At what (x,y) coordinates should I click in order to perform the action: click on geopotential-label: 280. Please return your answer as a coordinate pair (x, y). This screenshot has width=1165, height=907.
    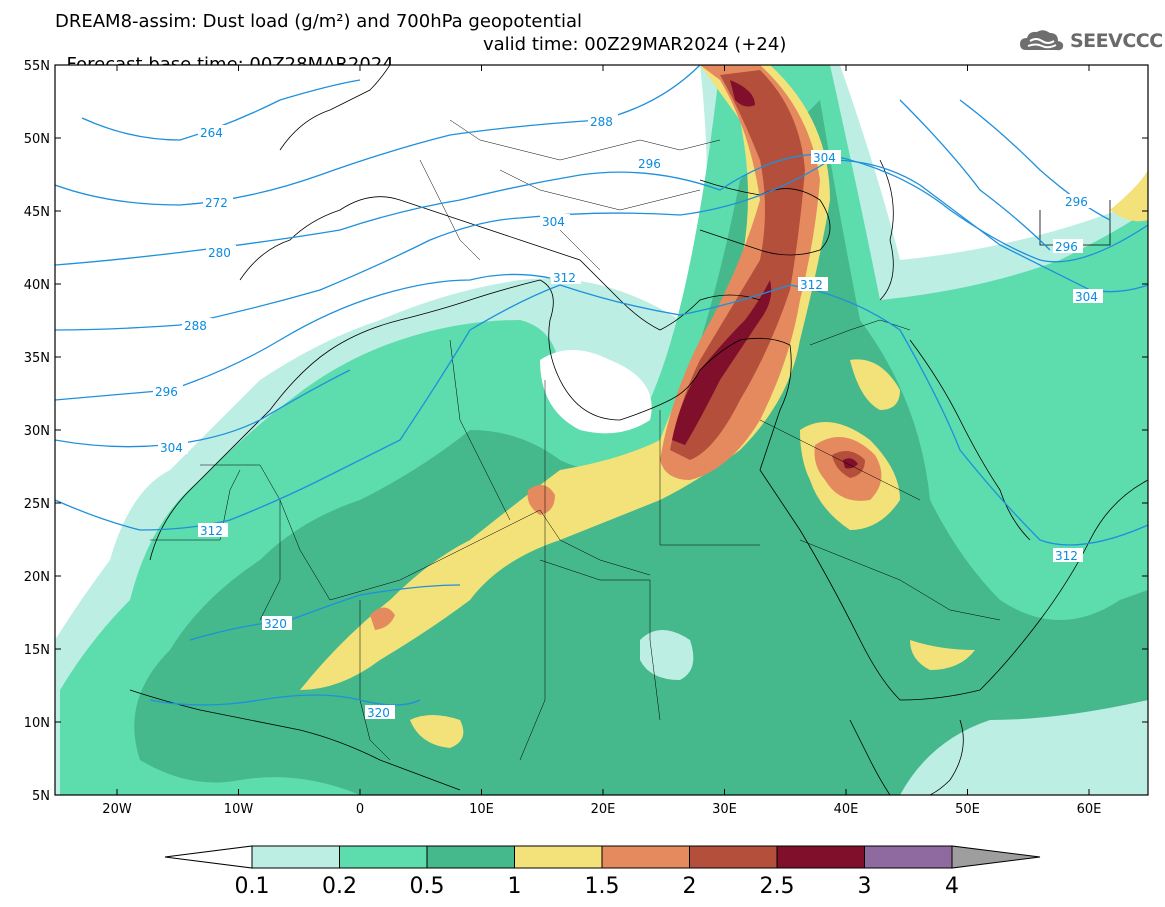
    Looking at the image, I should click on (219, 253).